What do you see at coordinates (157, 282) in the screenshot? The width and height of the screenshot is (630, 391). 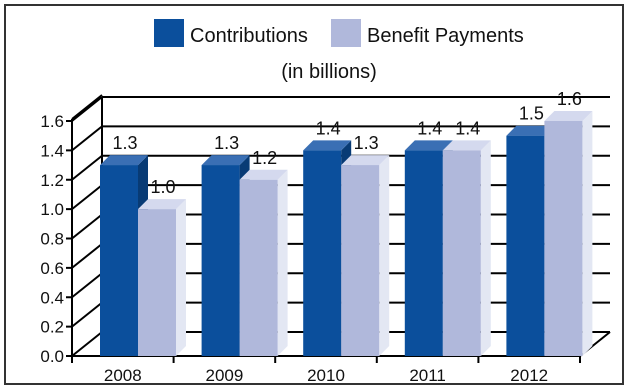 I see `bar-benefit-payments-2008` at bounding box center [157, 282].